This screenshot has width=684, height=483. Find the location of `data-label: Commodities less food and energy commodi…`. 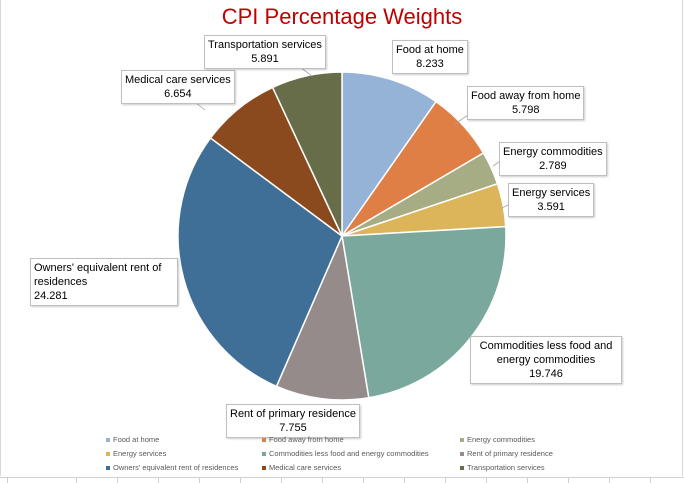

data-label: Commodities less food and energy commodi… is located at coordinates (546, 360).